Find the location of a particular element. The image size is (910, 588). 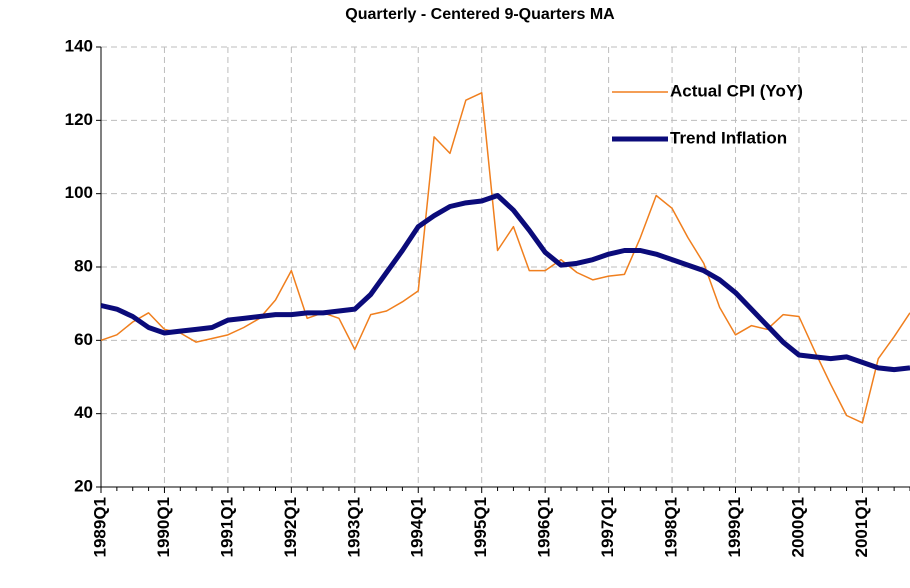

legend-label: Trend Inflation is located at coordinates (728, 137).